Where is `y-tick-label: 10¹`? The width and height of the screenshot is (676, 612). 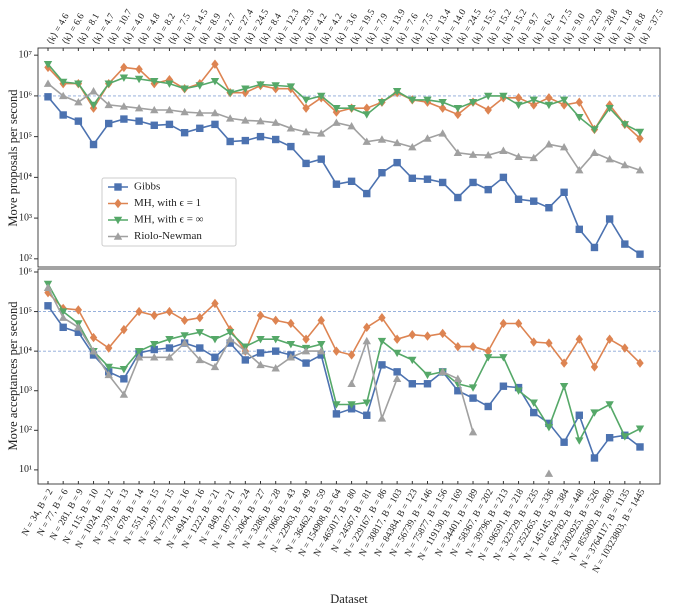
y-tick-label: 10¹ is located at coordinates (25, 469).